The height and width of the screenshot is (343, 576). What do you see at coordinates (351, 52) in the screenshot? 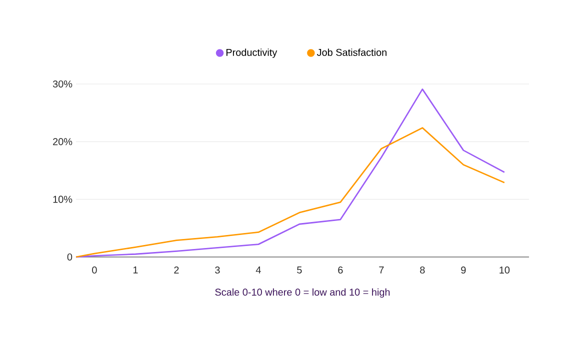
I see `legend-label: Job Satisfaction` at bounding box center [351, 52].